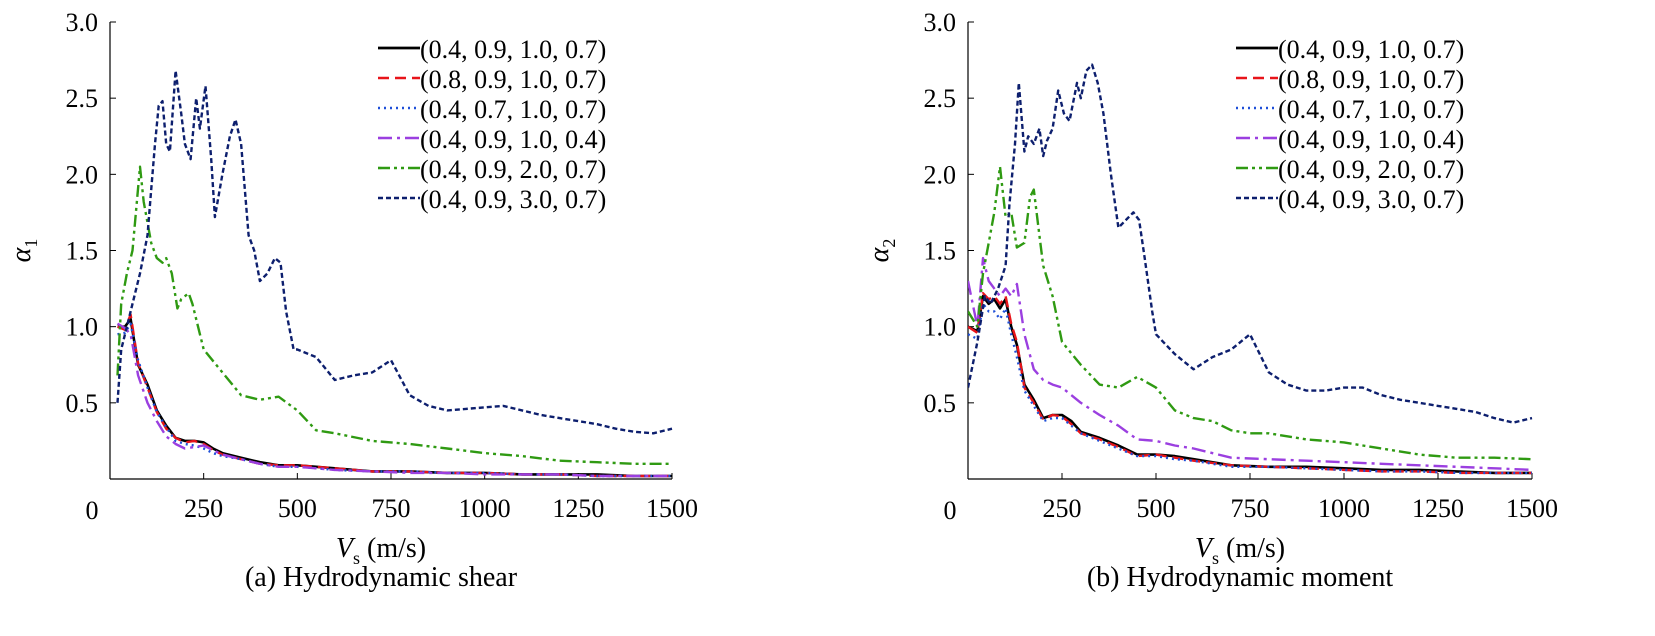  What do you see at coordinates (881, 251) in the screenshot?
I see `y-axis-label: α2` at bounding box center [881, 251].